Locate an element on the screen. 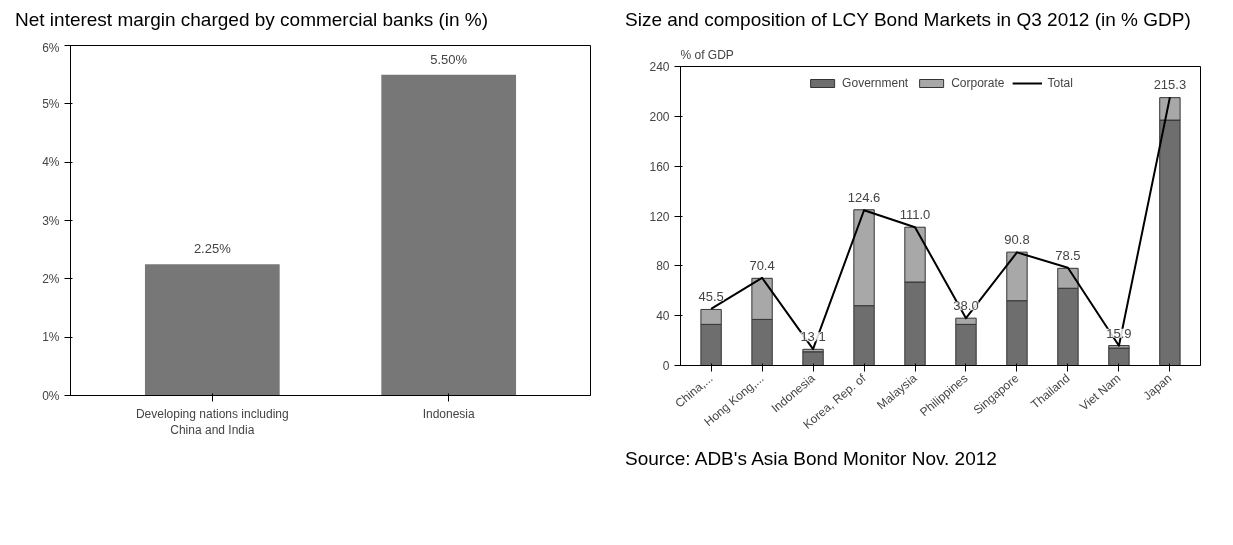 The image size is (1233, 545). data-label: 111.0 is located at coordinates (915, 215).